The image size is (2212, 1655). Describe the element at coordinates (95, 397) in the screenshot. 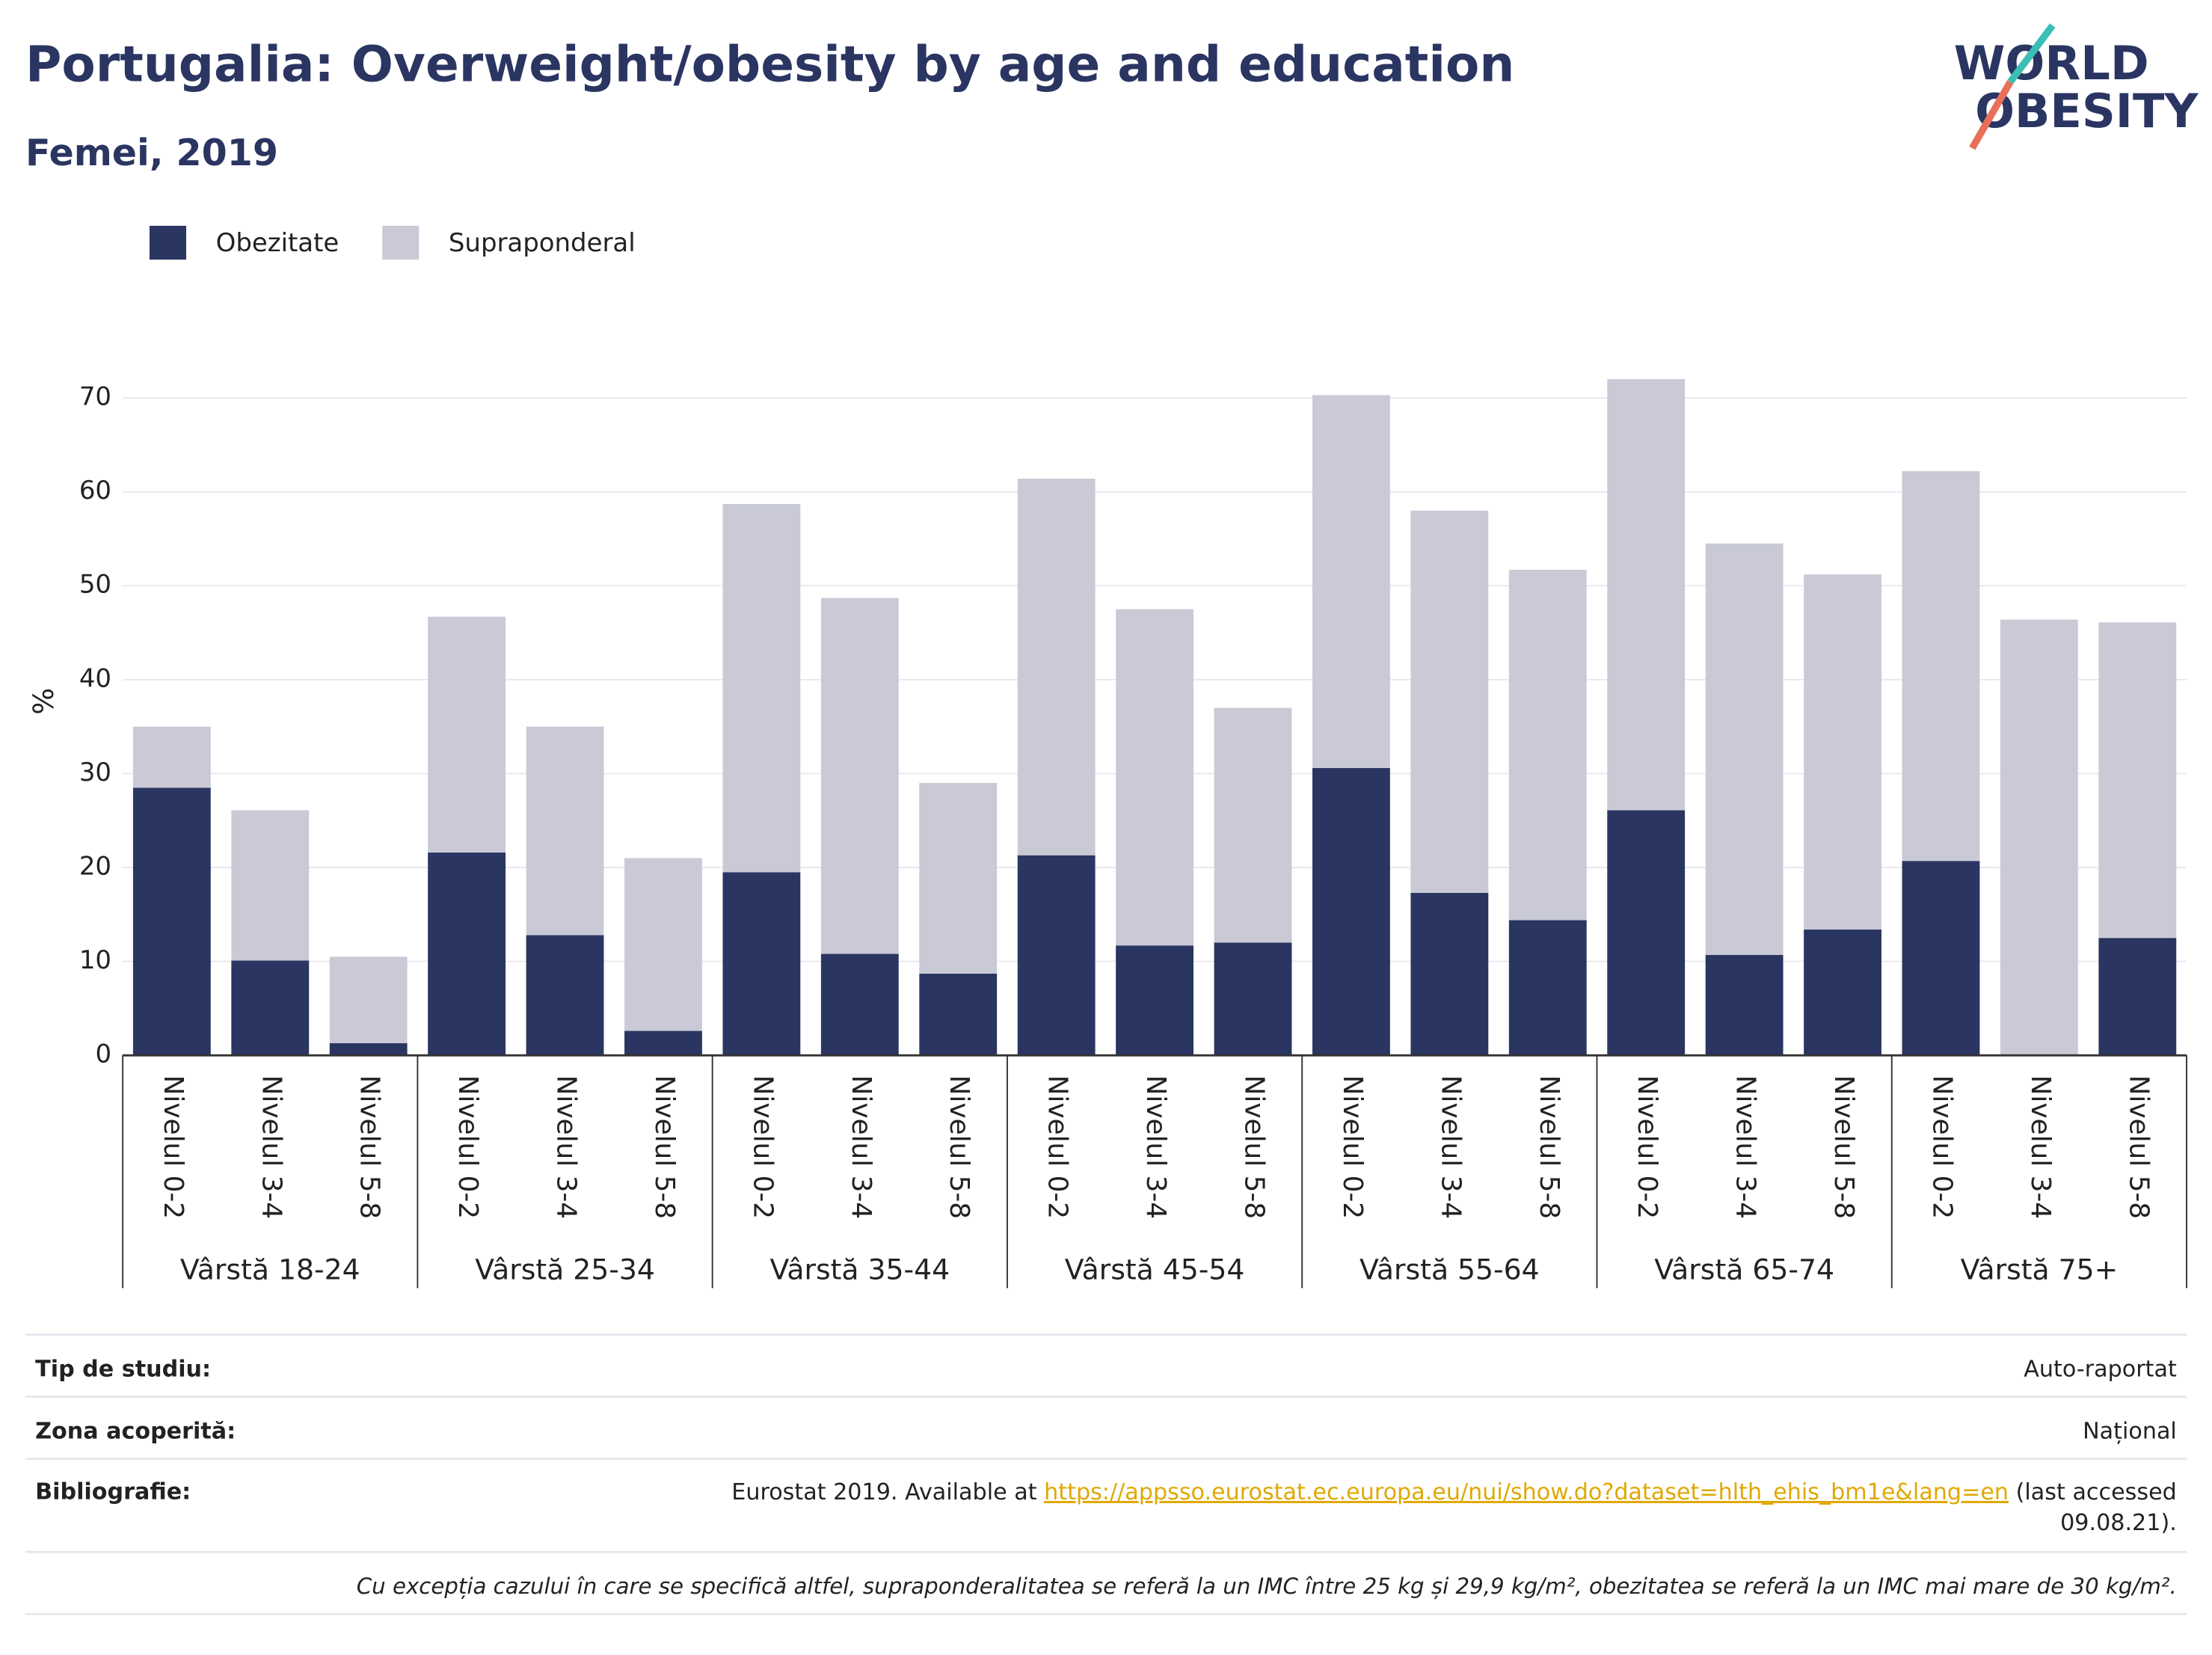

I see `y-tick-label: 70` at that location.